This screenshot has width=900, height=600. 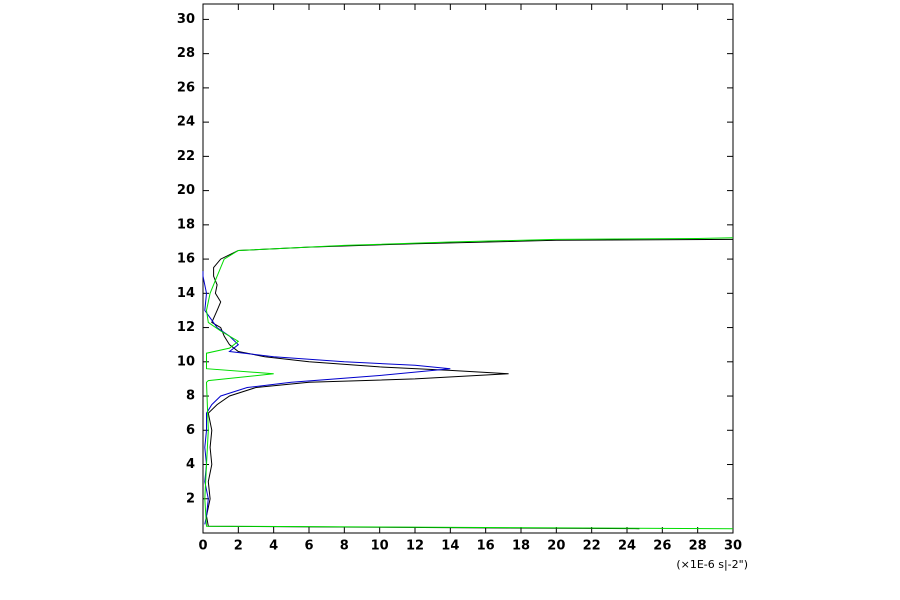 What do you see at coordinates (186, 361) in the screenshot?
I see `y-tick-label: 10` at bounding box center [186, 361].